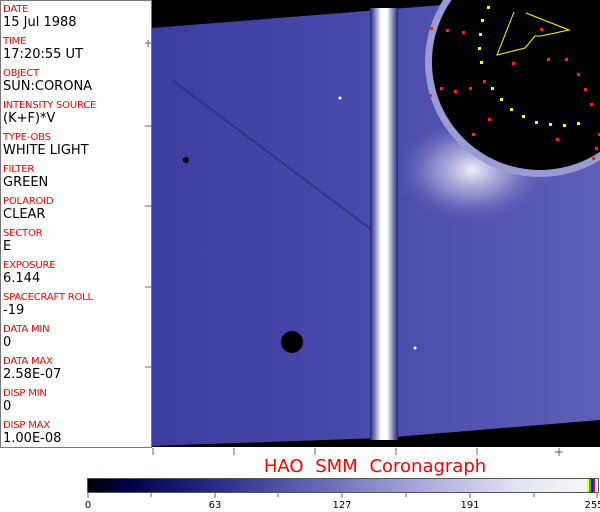 This screenshot has height=512, width=600. I want to click on field-label: TYPE-OBS, so click(27, 137).